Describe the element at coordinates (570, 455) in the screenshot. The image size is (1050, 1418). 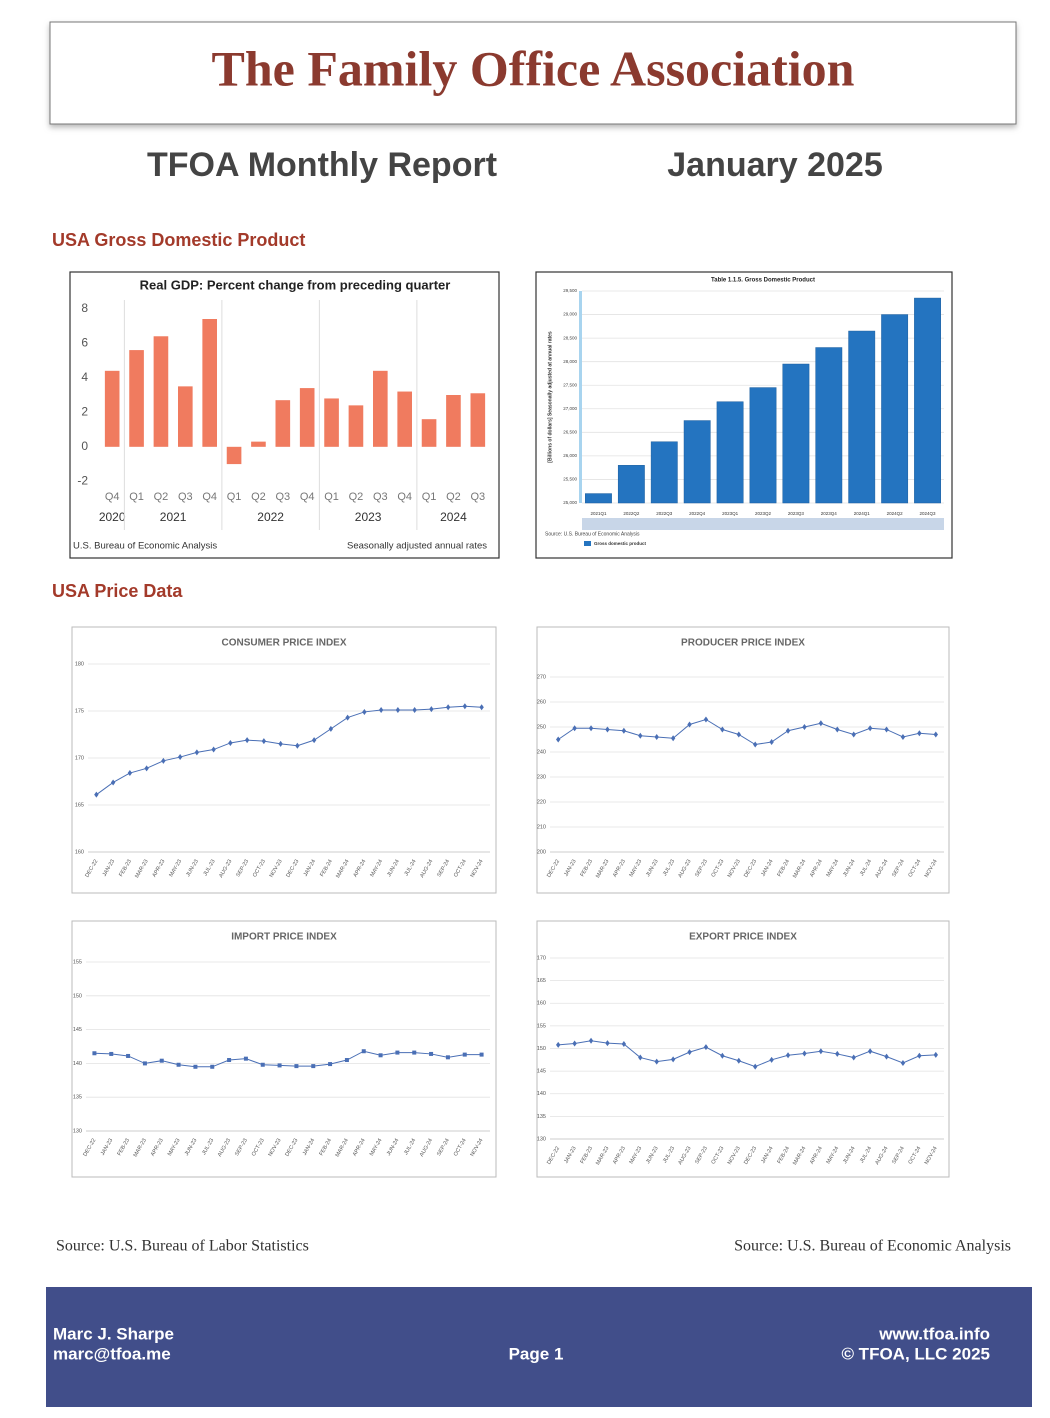
I see `y-tick-label: 26,000` at that location.